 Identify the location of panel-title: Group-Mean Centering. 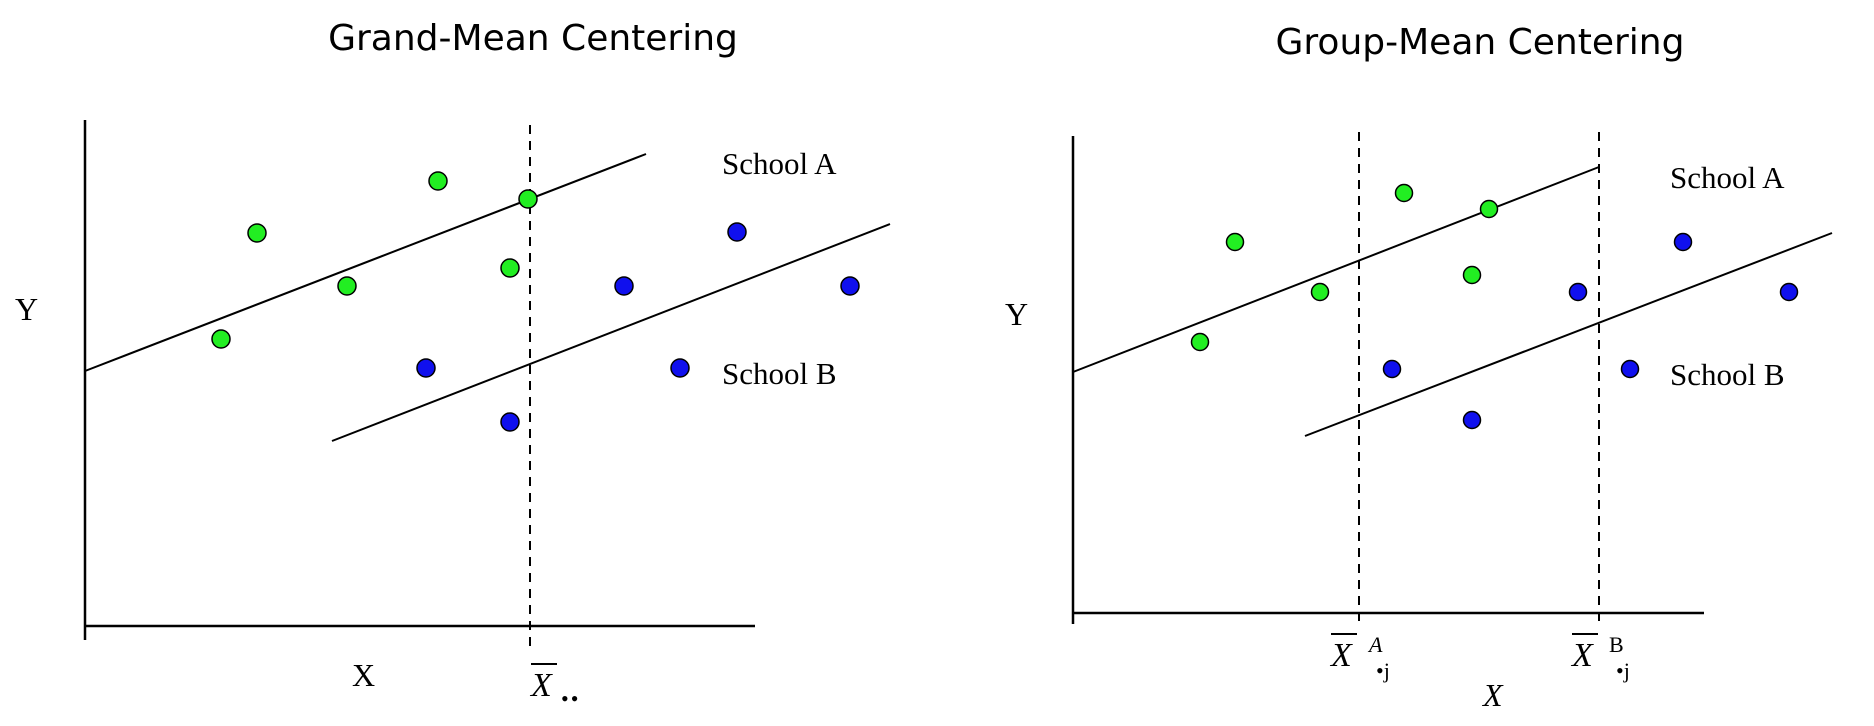
(1480, 42).